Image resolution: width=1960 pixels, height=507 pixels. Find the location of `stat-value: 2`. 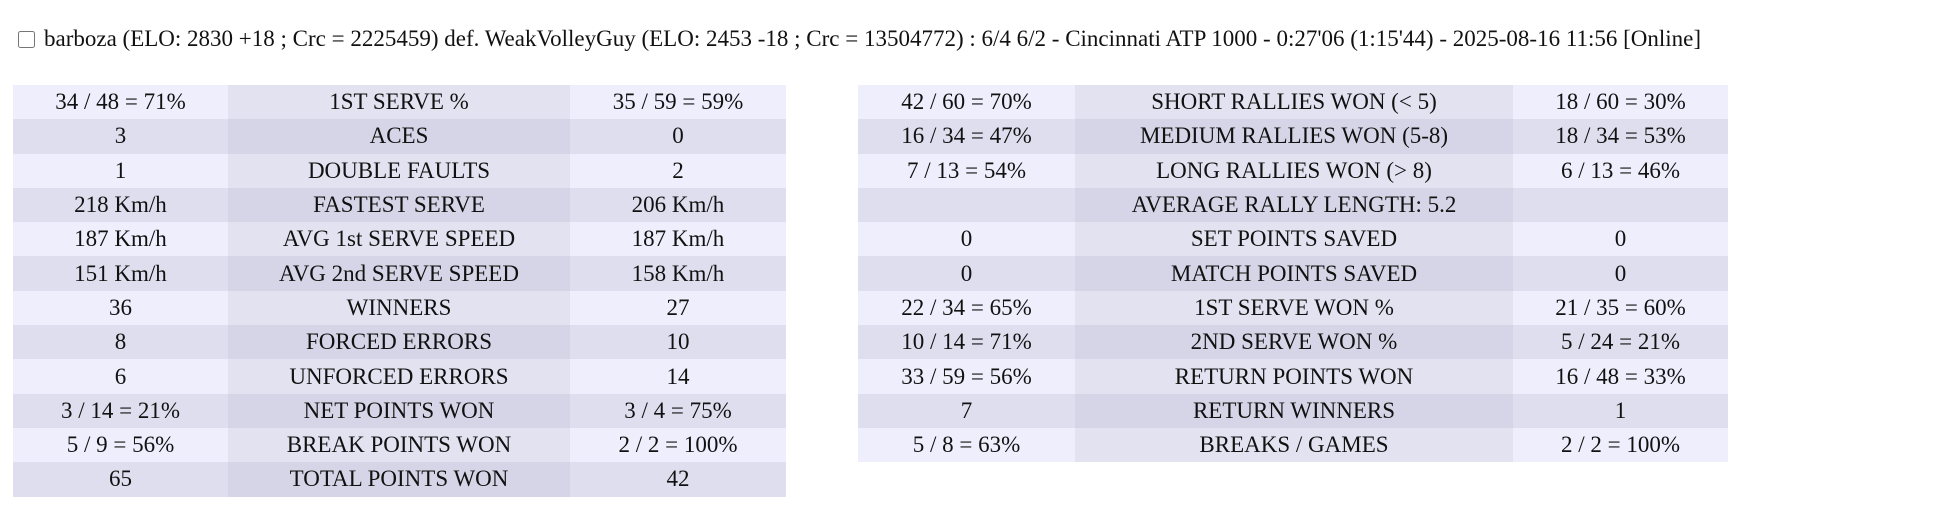

stat-value: 2 is located at coordinates (678, 170).